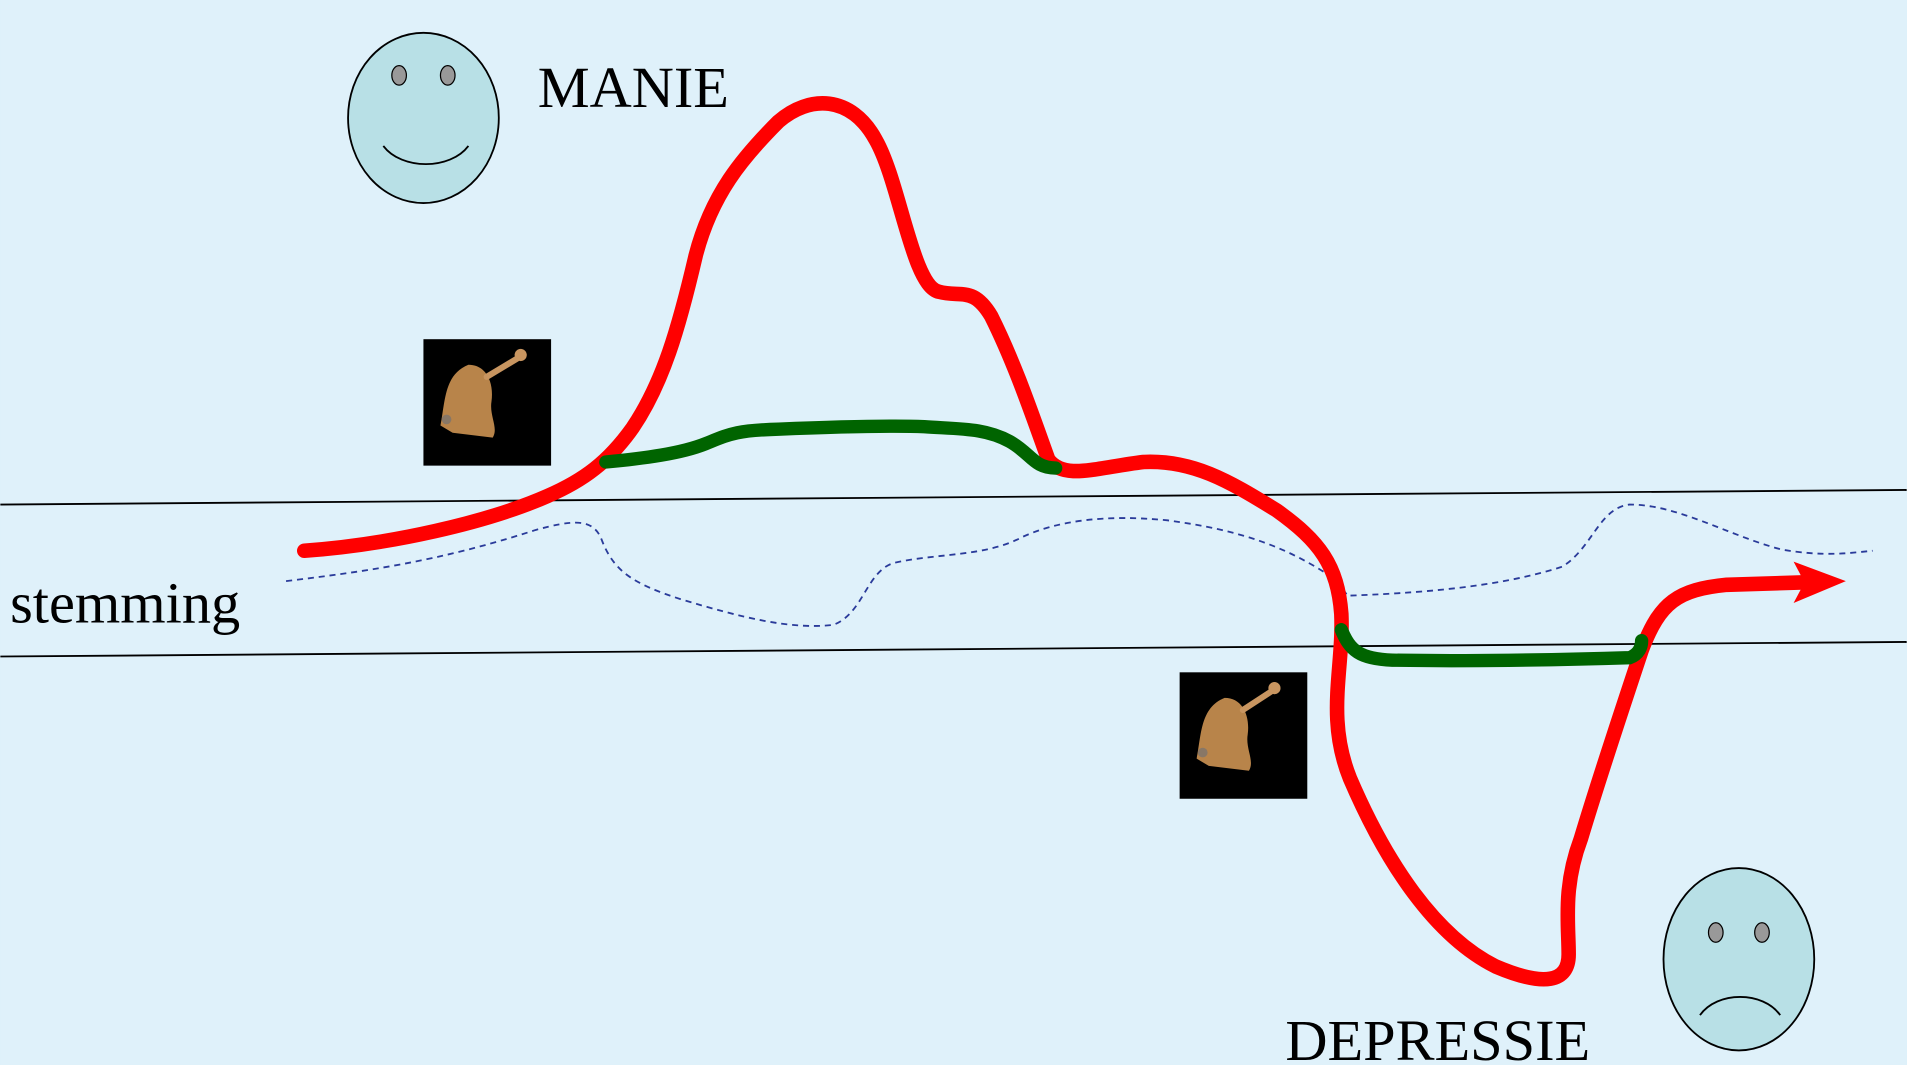 The height and width of the screenshot is (1065, 1907). I want to click on arrow-head, so click(1819, 582).